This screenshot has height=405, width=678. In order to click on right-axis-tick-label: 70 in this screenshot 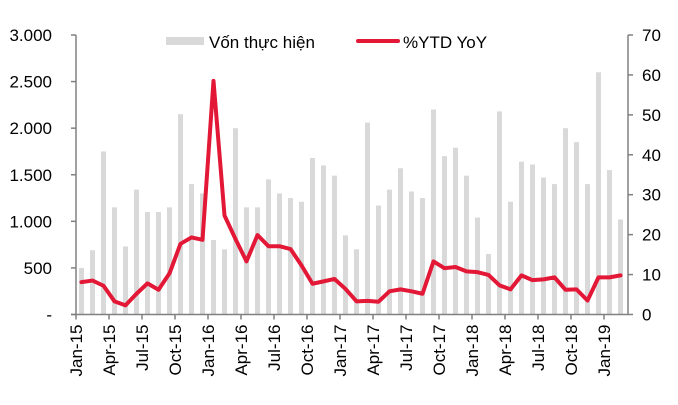, I will do `click(651, 35)`.